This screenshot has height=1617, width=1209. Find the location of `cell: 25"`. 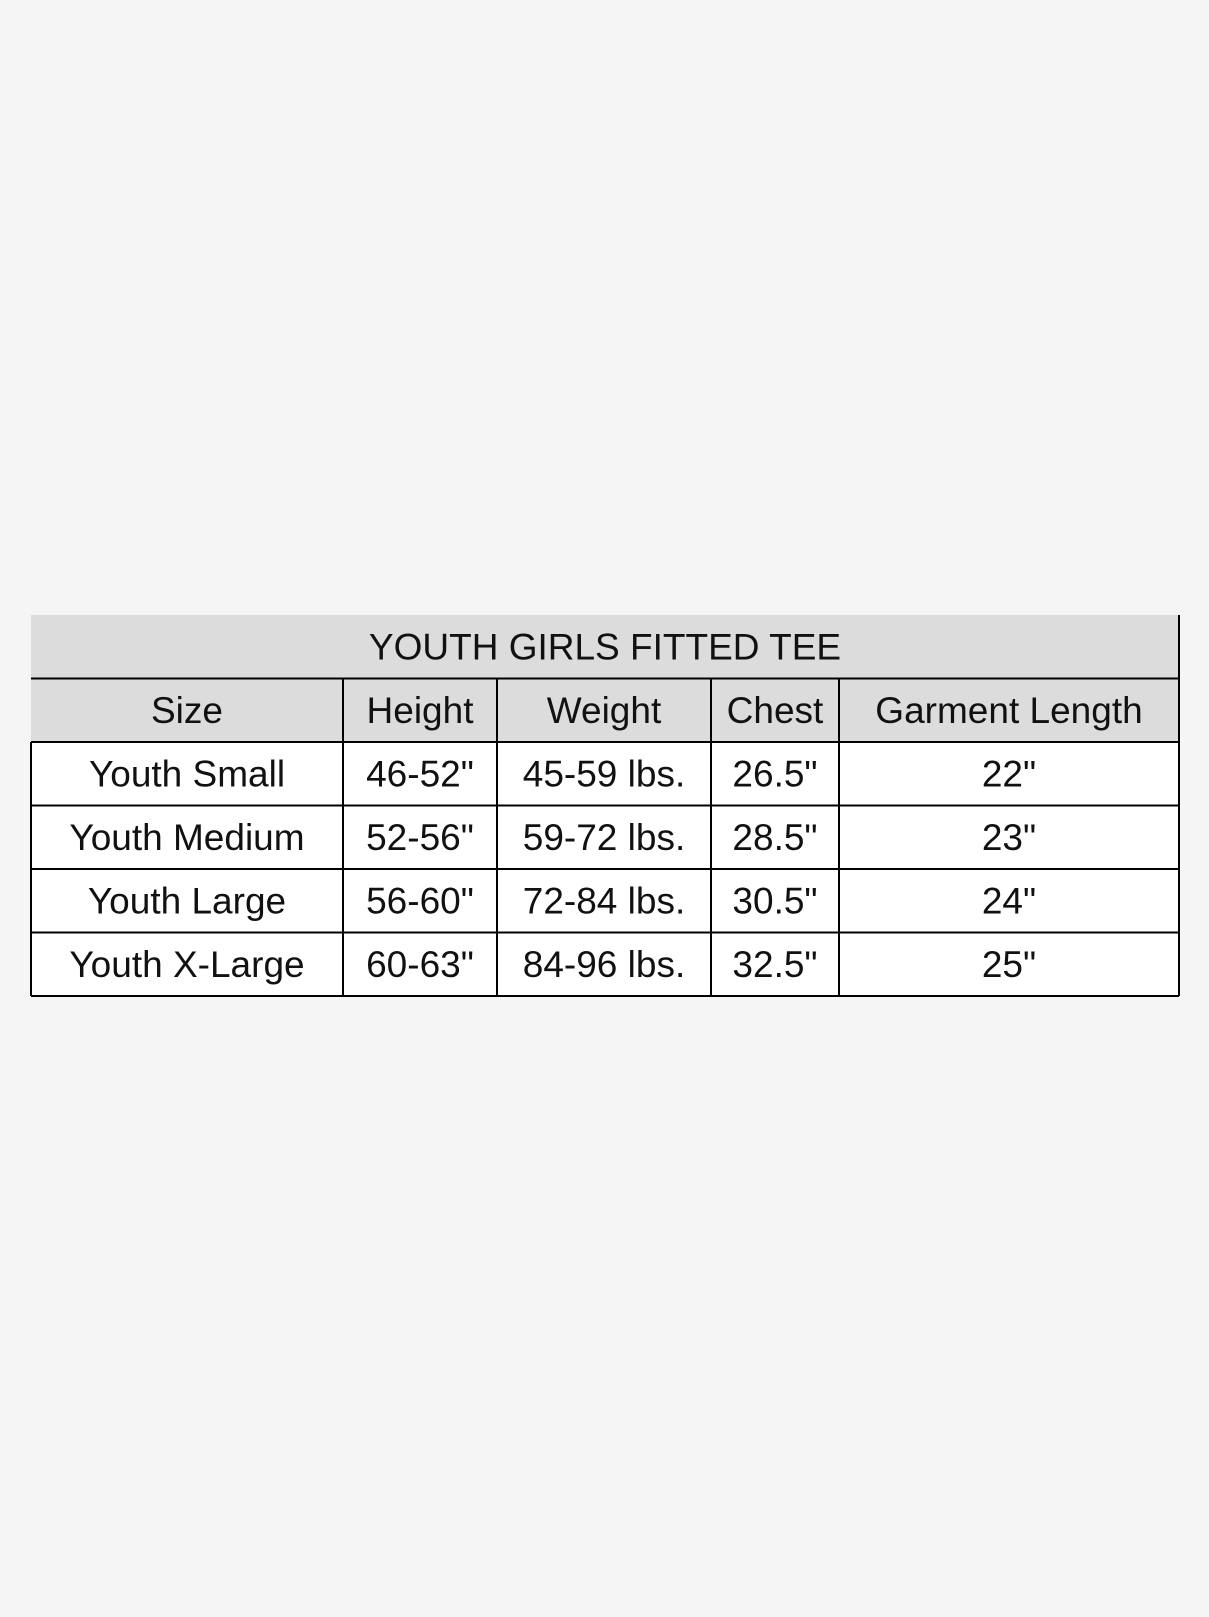

cell: 25" is located at coordinates (1009, 964).